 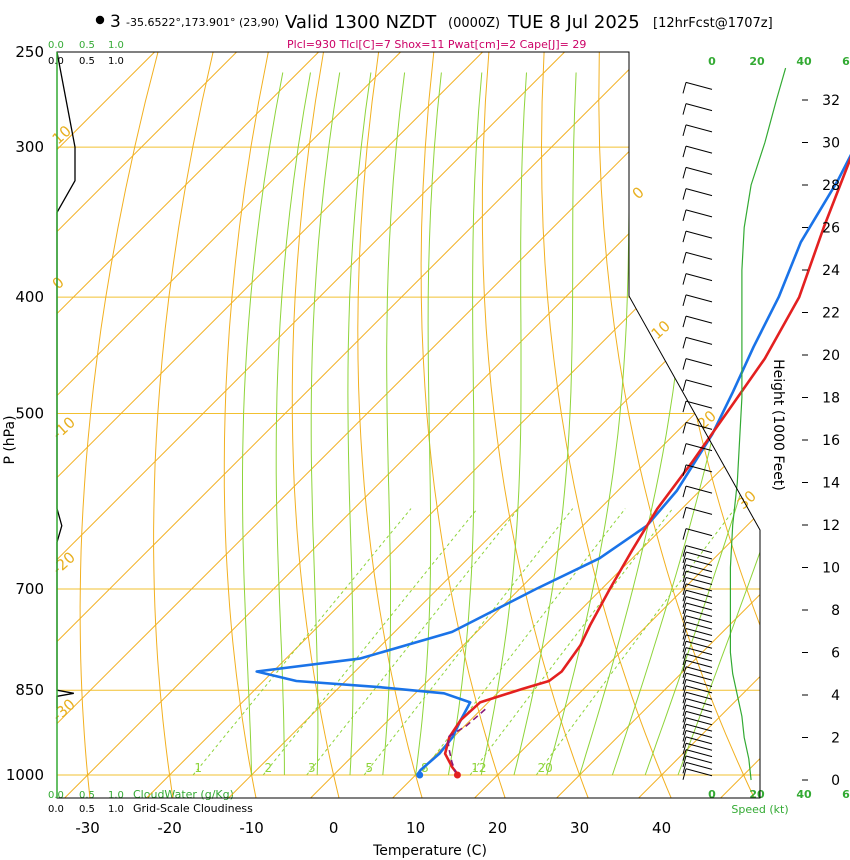 I want to click on wind-speed-line, so click(x=758, y=424).